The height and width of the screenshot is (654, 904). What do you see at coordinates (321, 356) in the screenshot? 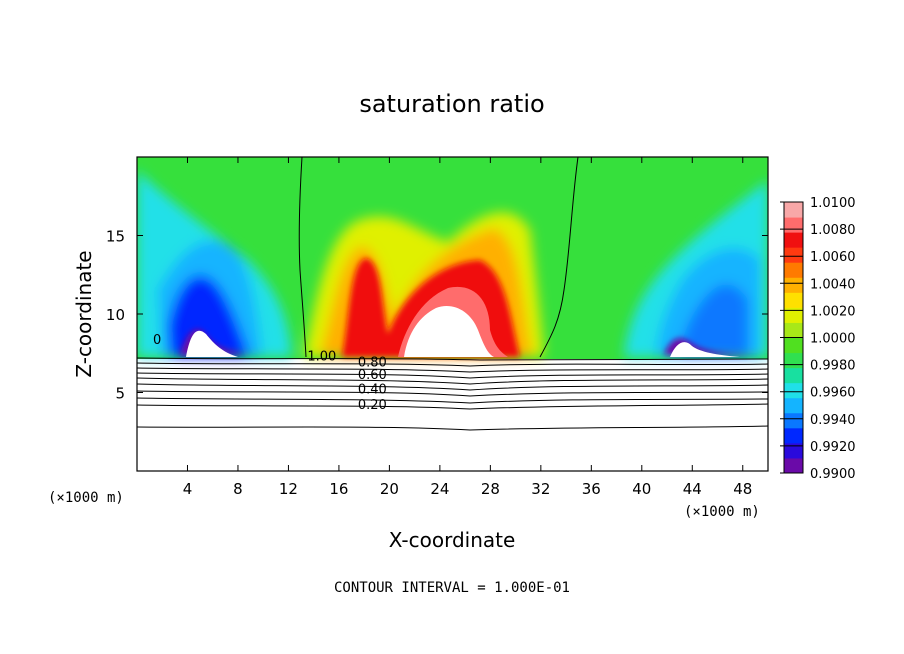
I see `contour-label-0: 1.00` at bounding box center [321, 356].